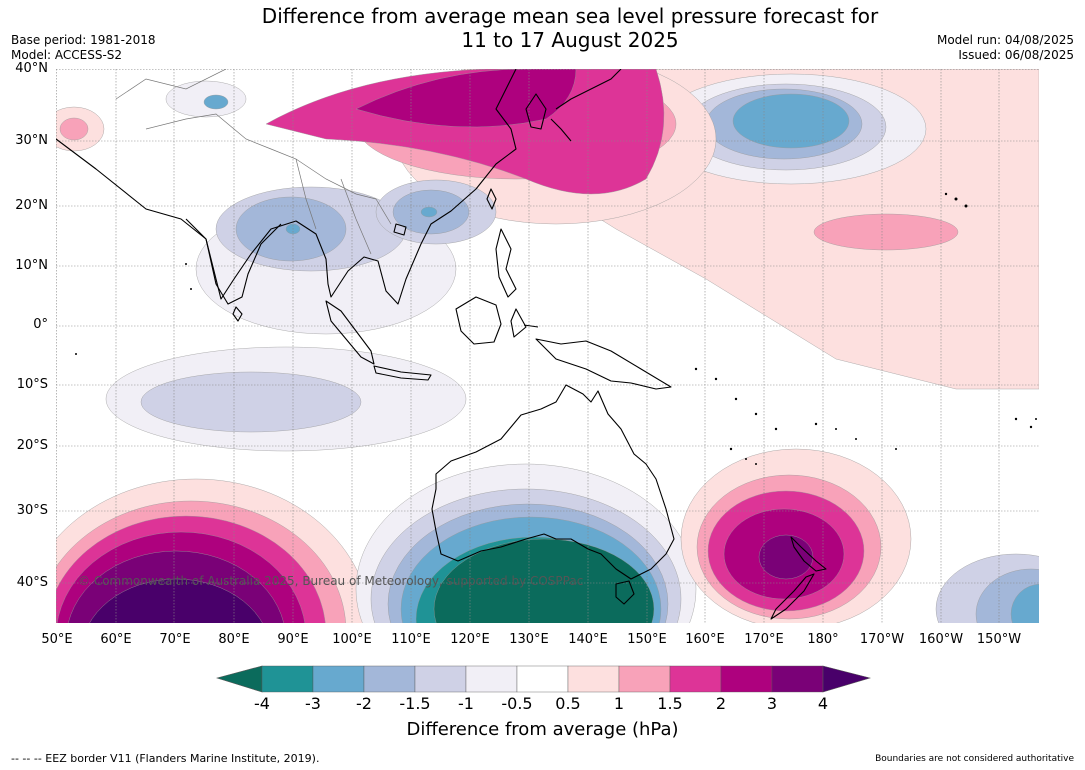 The width and height of the screenshot is (1085, 770). I want to click on colorbar-tick-label: 0.5, so click(568, 703).